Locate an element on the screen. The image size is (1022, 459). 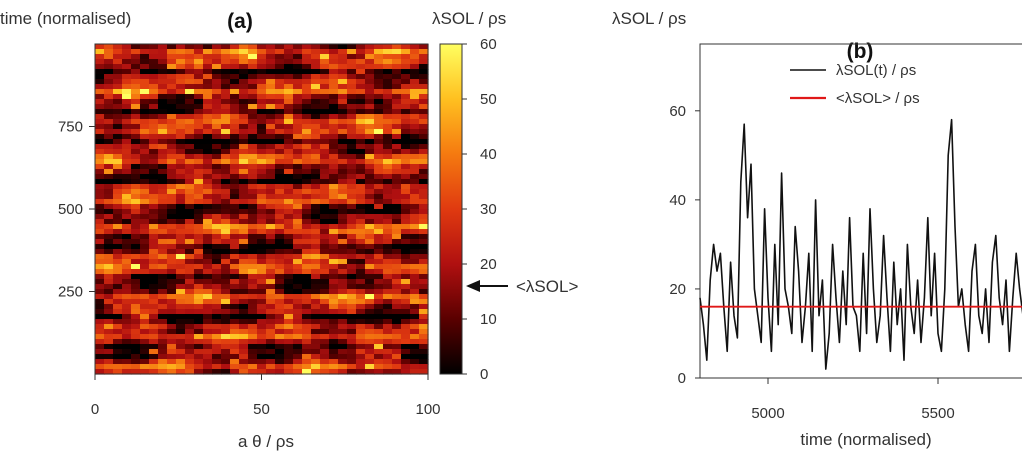
heatmap-x-tick-label: 0 is located at coordinates (95, 409).